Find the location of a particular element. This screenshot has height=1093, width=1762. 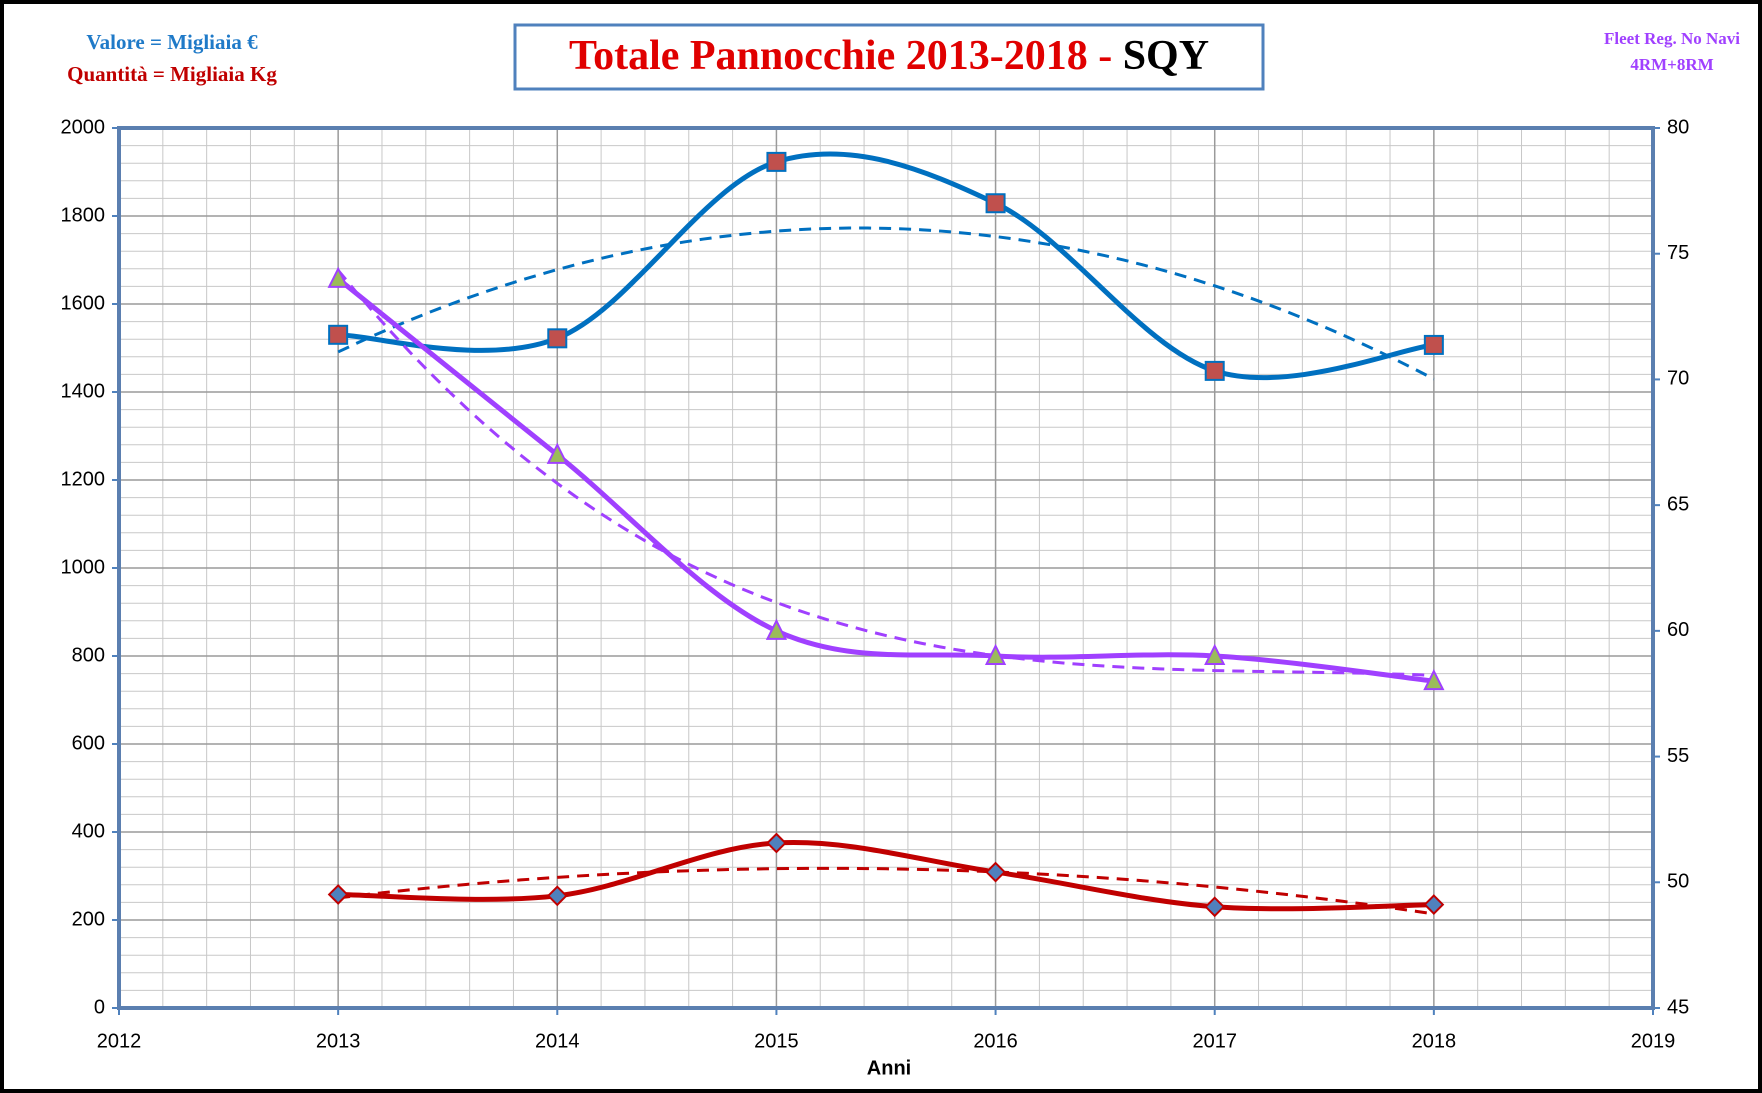

x-tick-label: 2013 is located at coordinates (338, 1041).